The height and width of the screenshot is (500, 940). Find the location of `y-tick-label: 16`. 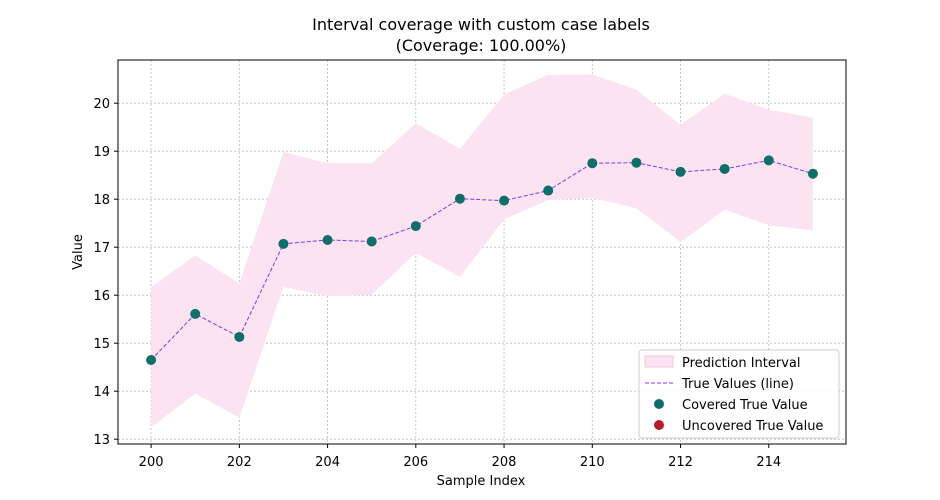

y-tick-label: 16 is located at coordinates (101, 296).